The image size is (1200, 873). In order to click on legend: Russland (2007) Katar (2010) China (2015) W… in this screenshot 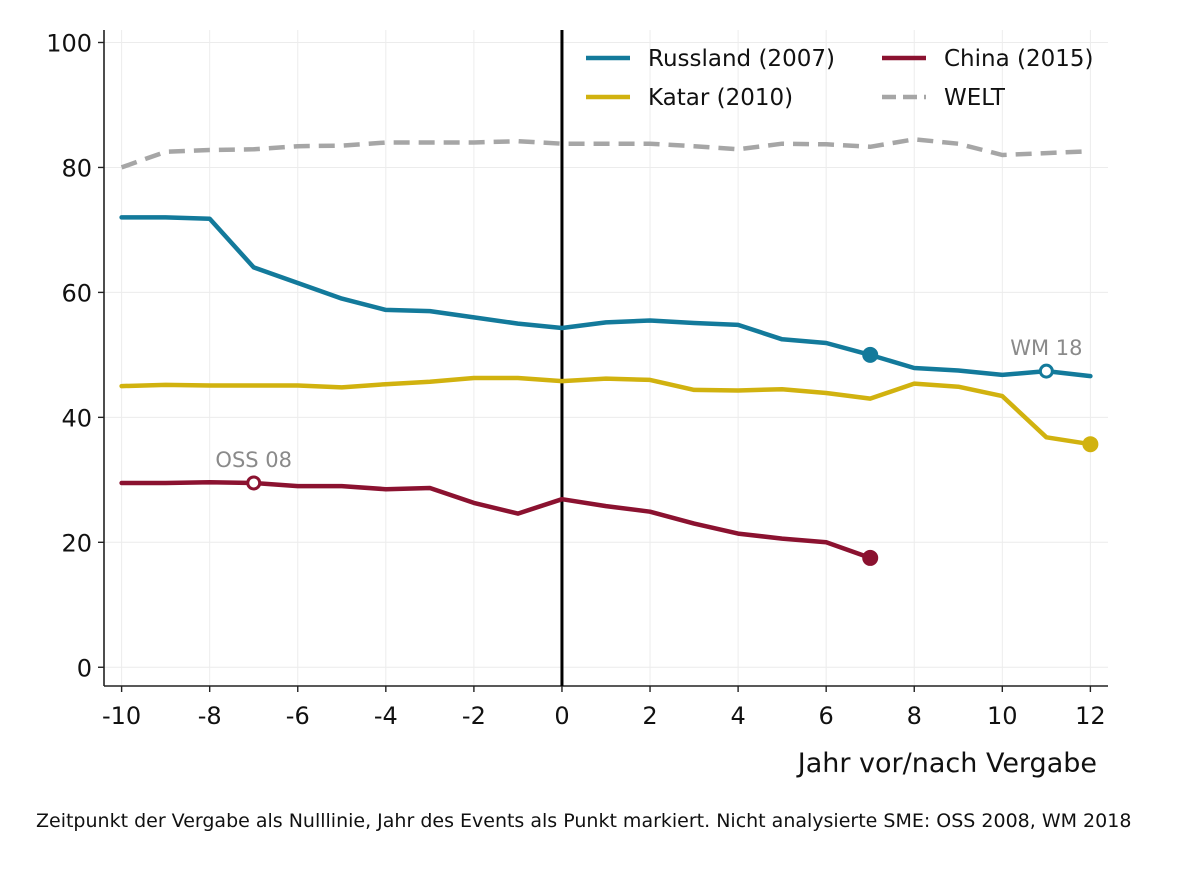, I will do `click(840, 78)`.